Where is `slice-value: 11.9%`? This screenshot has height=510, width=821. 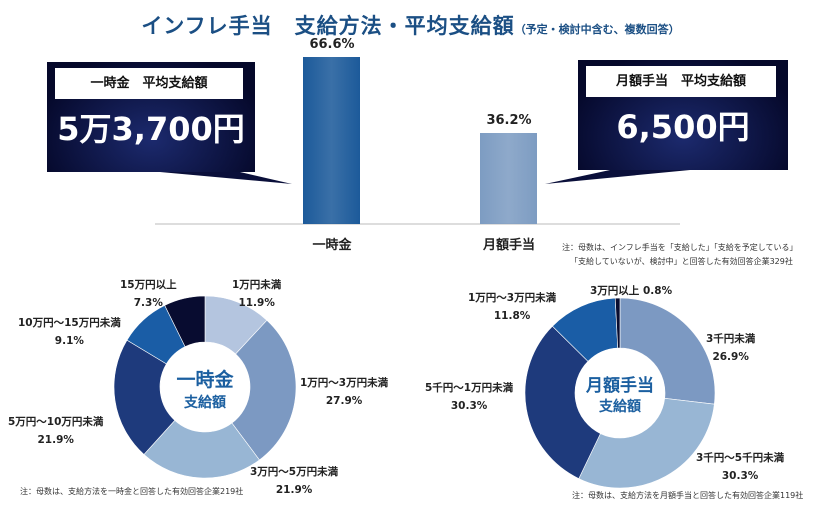 slice-value: 11.9% is located at coordinates (256, 303).